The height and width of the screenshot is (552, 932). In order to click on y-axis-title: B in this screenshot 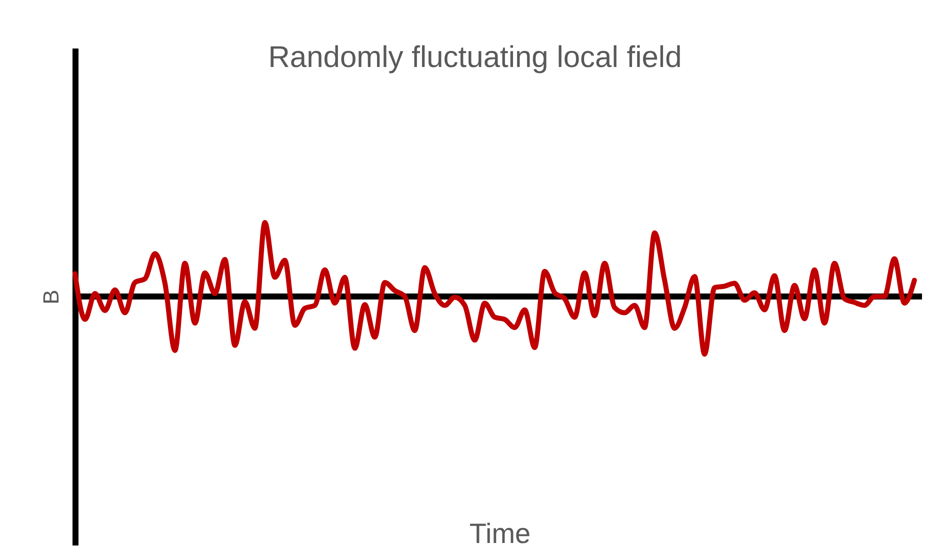, I will do `click(51, 297)`.